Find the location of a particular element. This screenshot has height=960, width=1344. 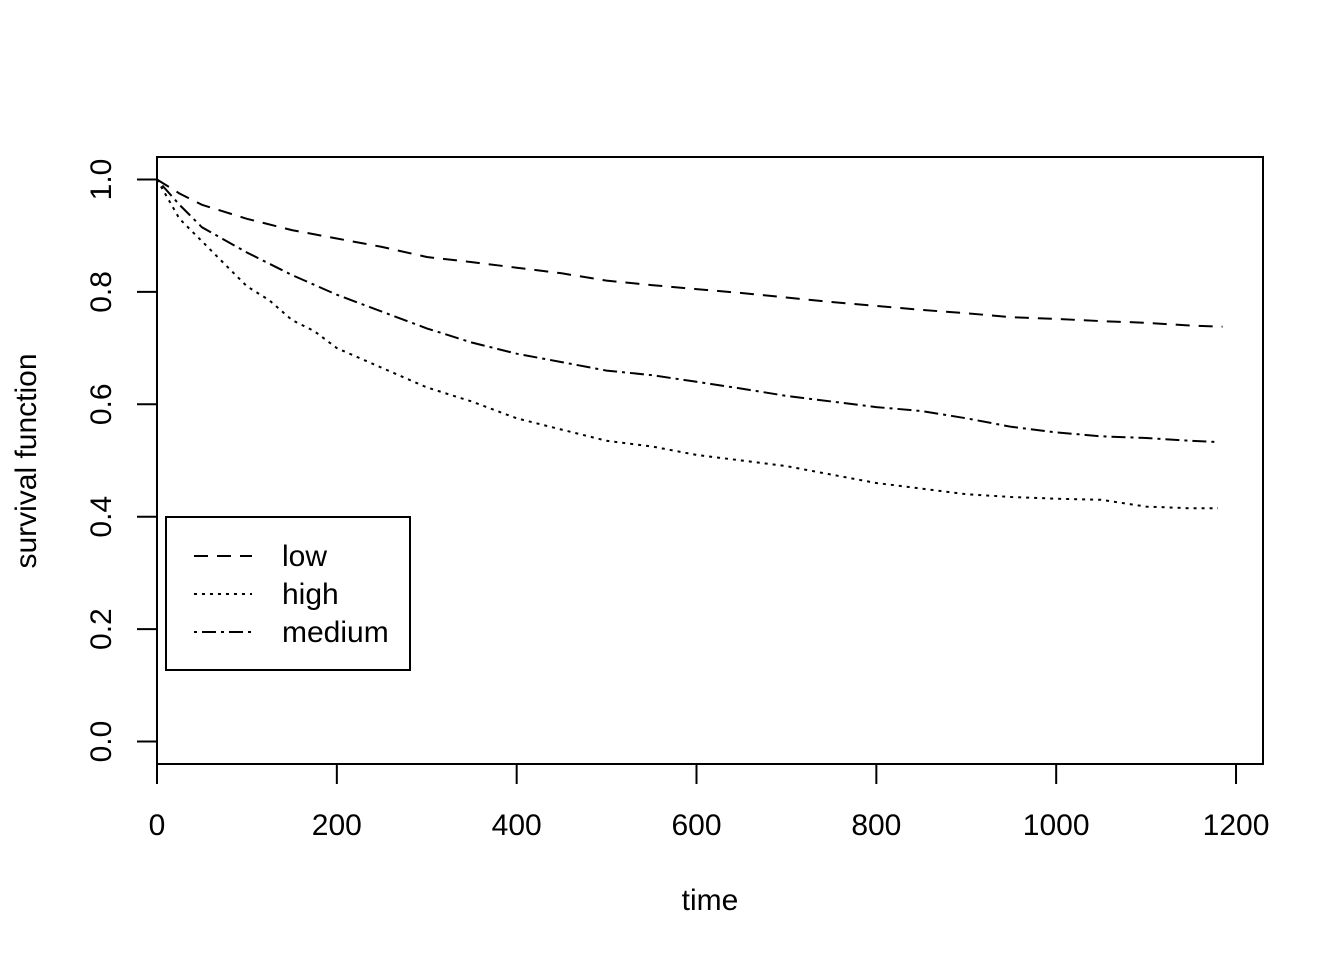

y-tick-label: 0.8 is located at coordinates (101, 292).